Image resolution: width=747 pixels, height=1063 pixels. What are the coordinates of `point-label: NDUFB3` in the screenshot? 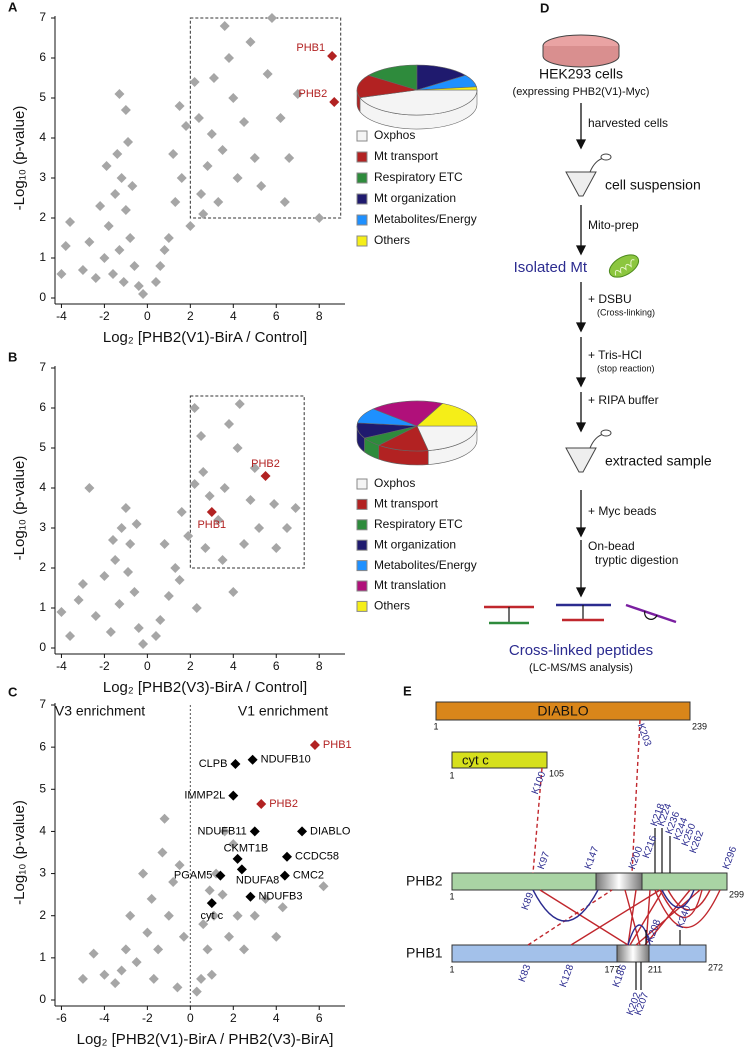 It's located at (280, 897).